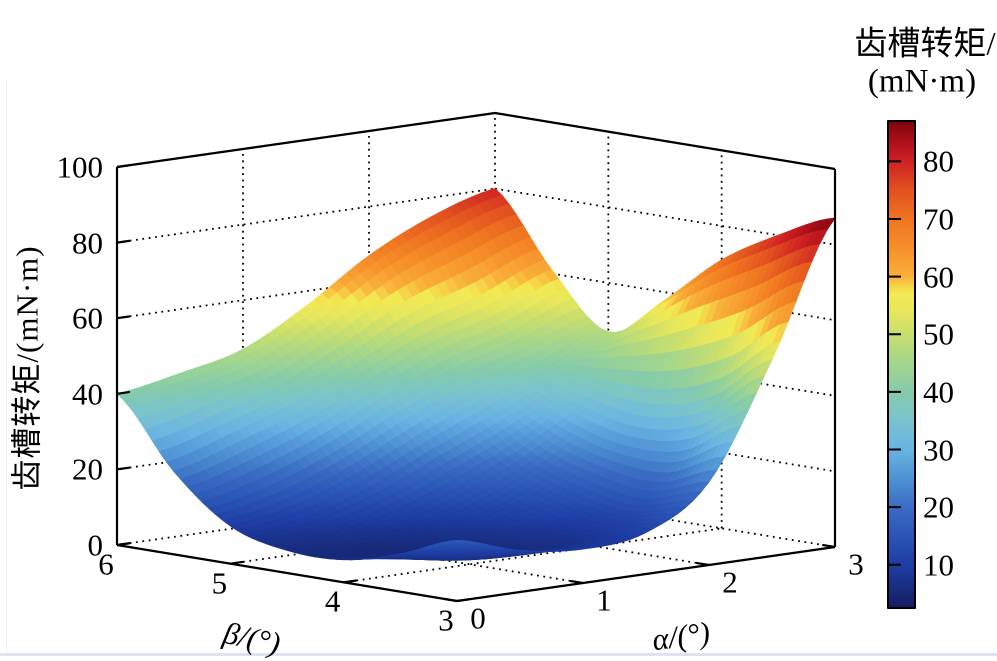  What do you see at coordinates (87, 469) in the screenshot?
I see `z-tick-label: 20` at bounding box center [87, 469].